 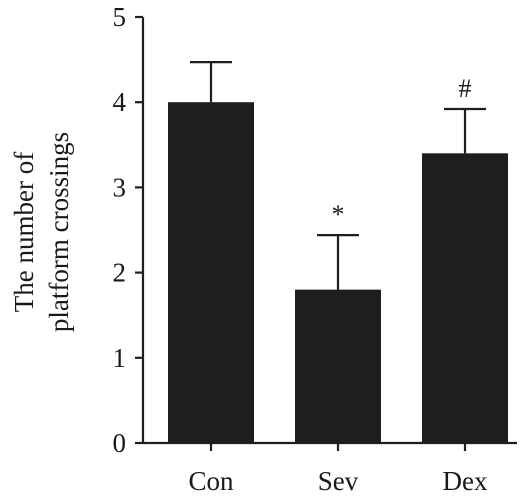 I want to click on y-axis-title: The number of platform crossings, so click(x=41, y=232).